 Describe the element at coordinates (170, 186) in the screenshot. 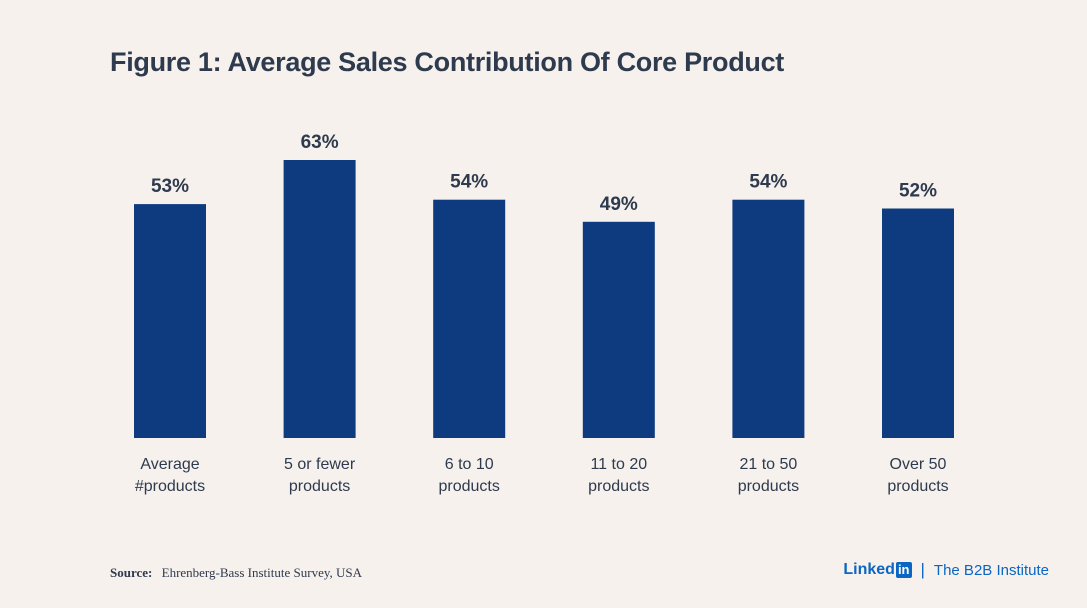

I see `data-label-0: 53%` at that location.